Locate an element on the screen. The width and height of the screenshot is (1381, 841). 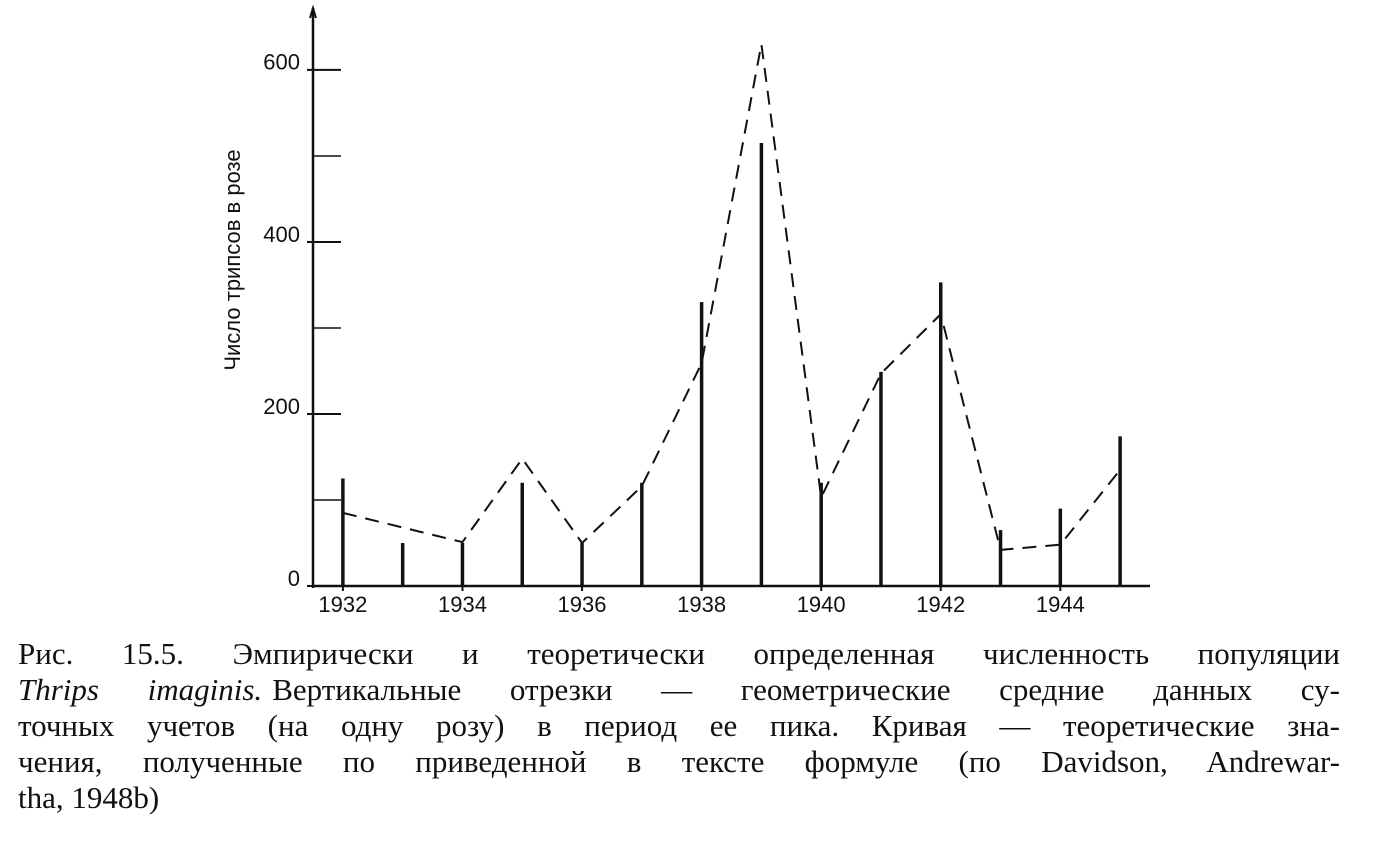
y-axis-arrow is located at coordinates (313, 11).